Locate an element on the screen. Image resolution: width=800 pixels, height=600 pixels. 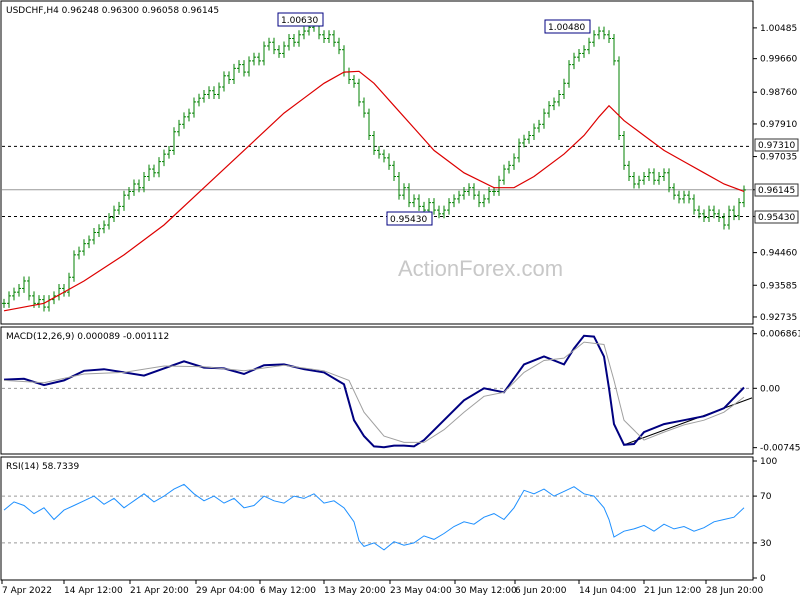
y-tick-label: 0.92735 is located at coordinates (778, 318).